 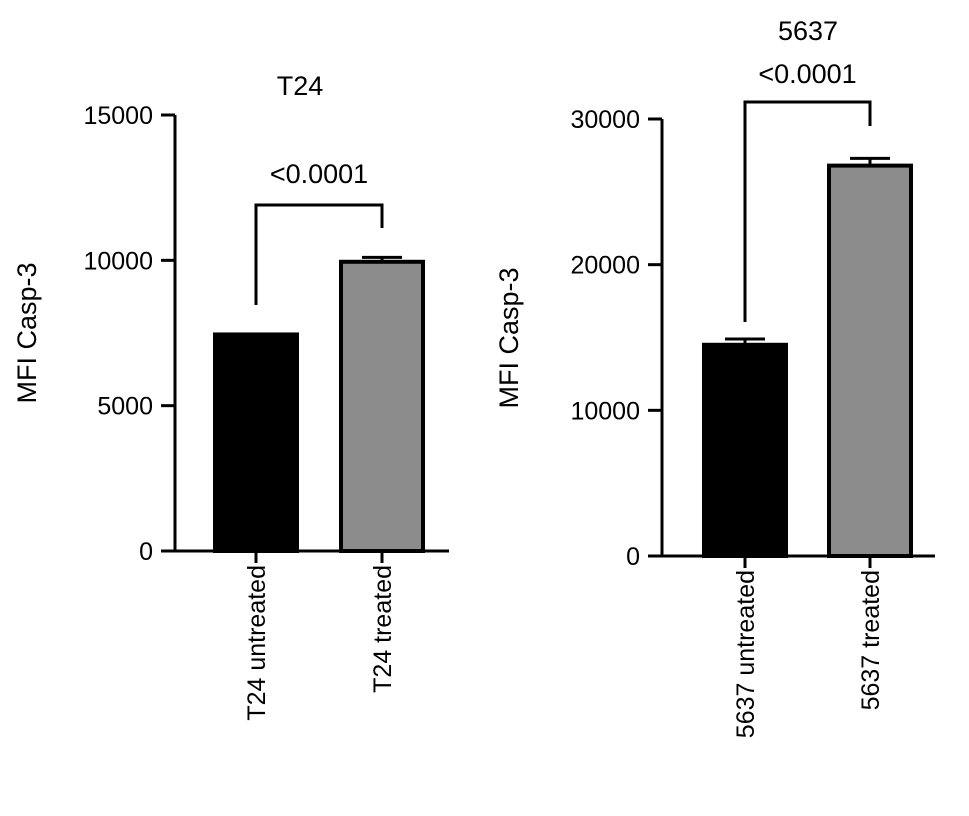 What do you see at coordinates (605, 120) in the screenshot?
I see `y-tick-label: 30000` at bounding box center [605, 120].